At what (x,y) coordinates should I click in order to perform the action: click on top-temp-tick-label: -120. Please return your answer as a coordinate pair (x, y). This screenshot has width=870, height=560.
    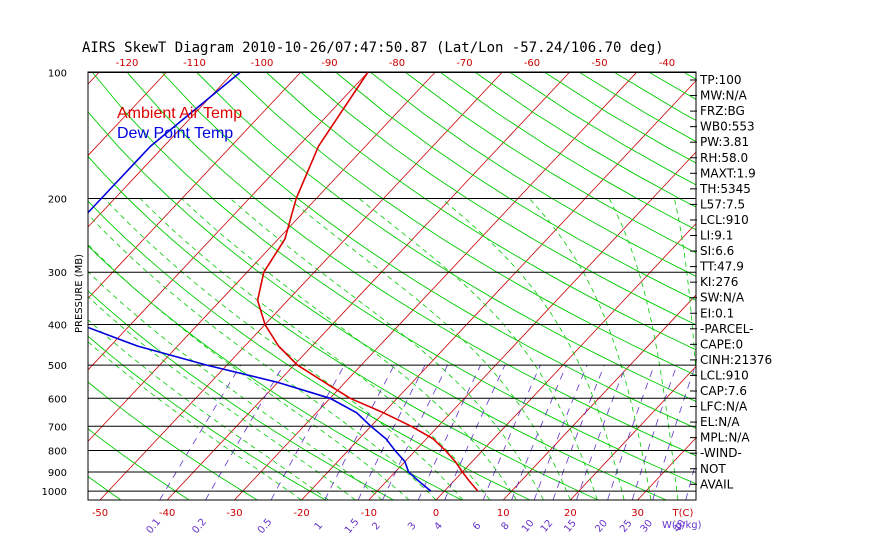
    Looking at the image, I should click on (127, 63).